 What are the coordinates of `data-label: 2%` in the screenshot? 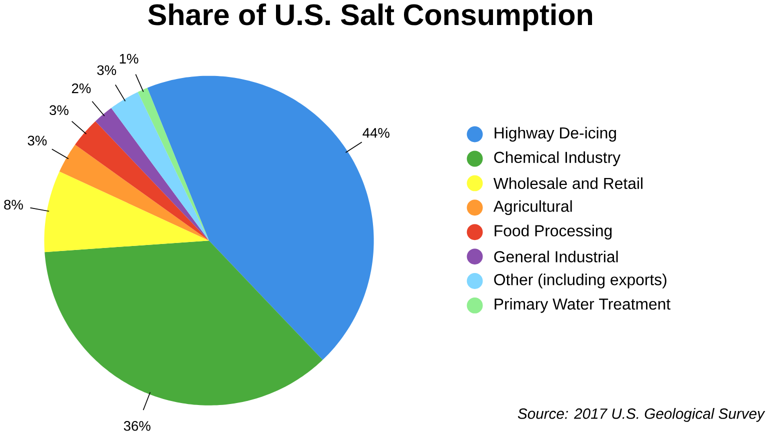 It's located at (81, 88).